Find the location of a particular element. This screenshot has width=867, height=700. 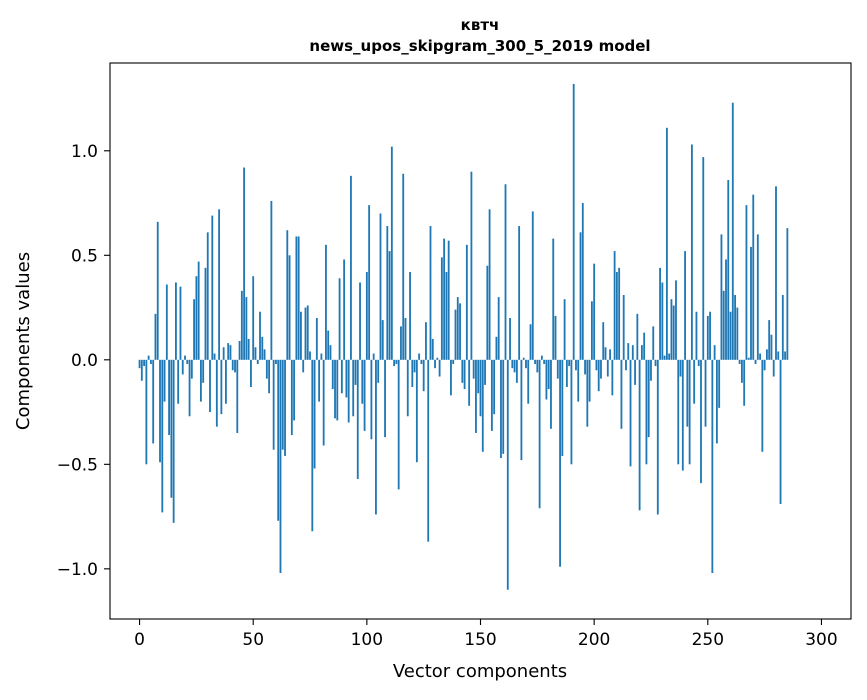

chart-title-line-2: news_upos_skipgram_300_5_2019 model is located at coordinates (479, 46).